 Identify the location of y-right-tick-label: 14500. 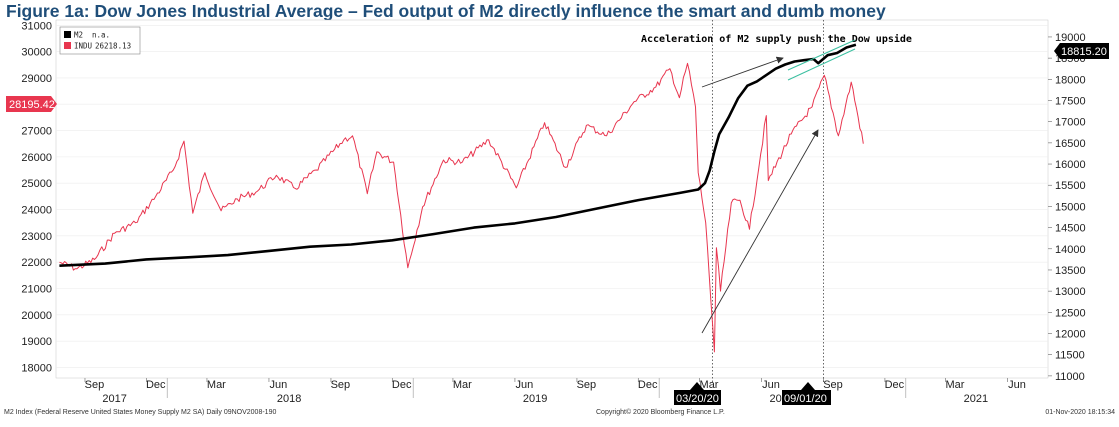
(1070, 229).